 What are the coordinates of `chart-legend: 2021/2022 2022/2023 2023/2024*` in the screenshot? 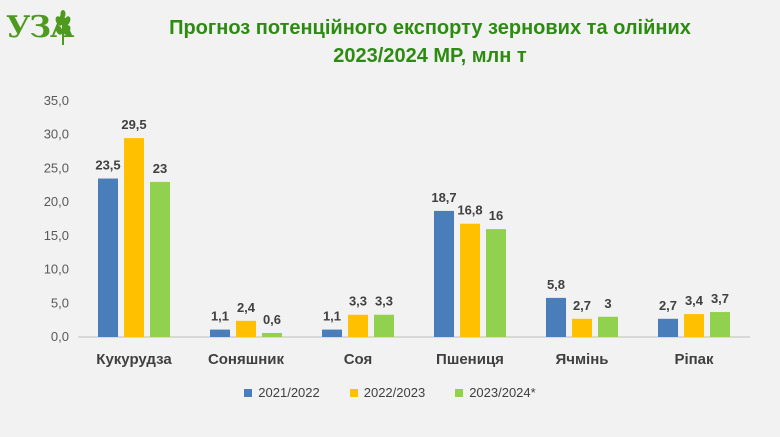 It's located at (390, 392).